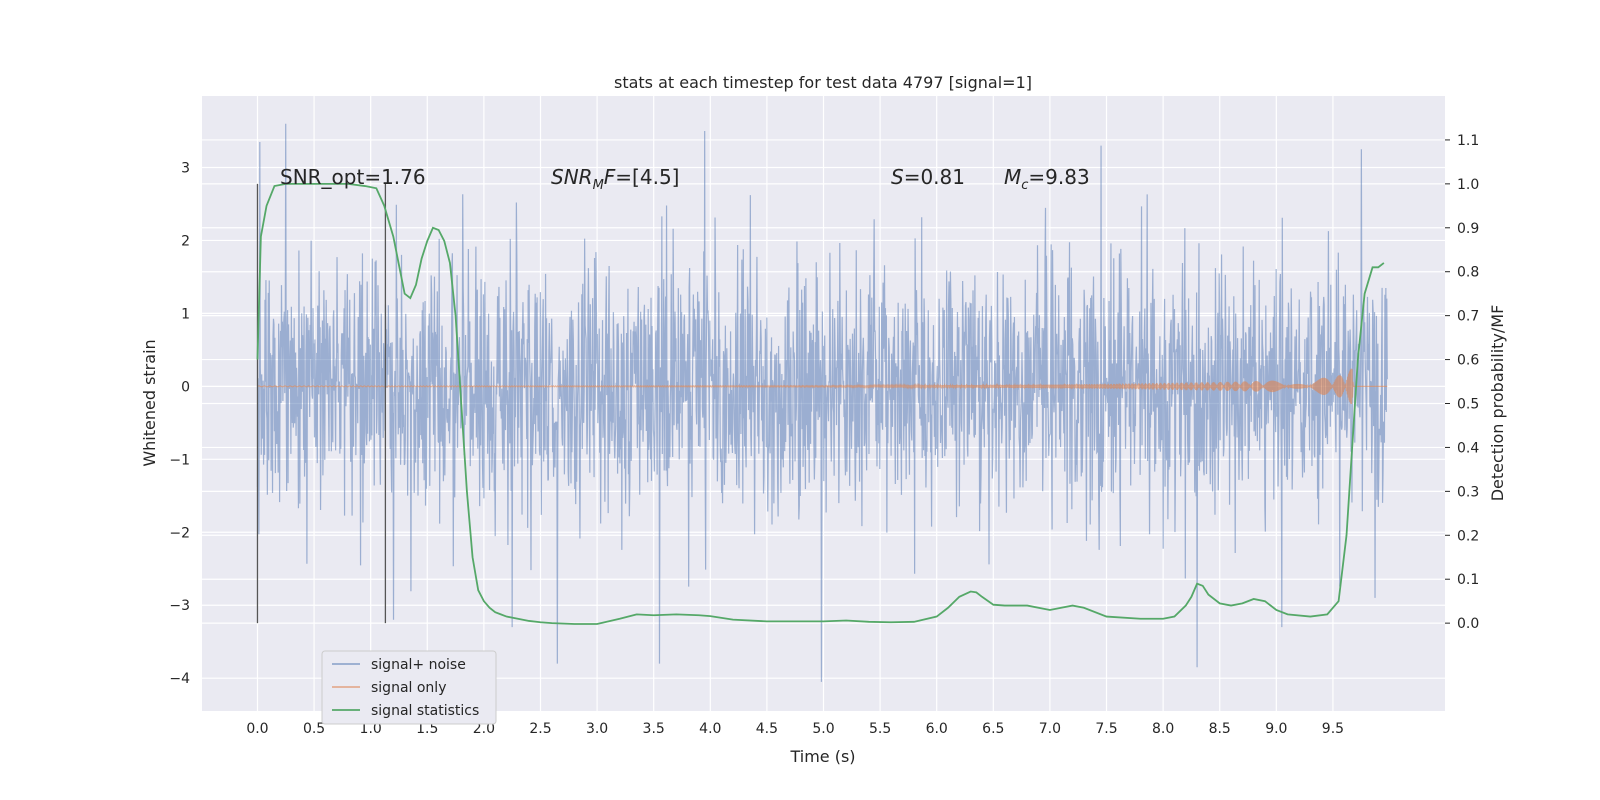  I want to click on y2-tick-label: 0.2, so click(1468, 536).